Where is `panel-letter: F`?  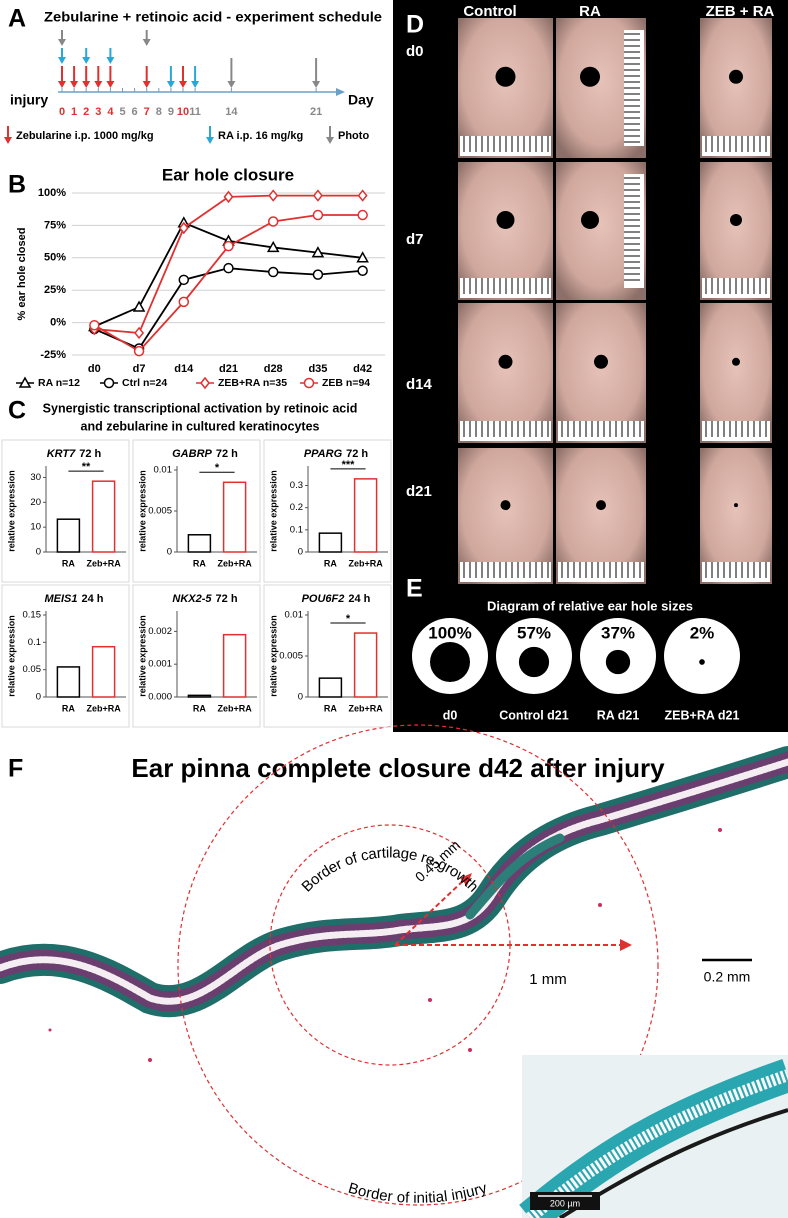
panel-letter: F is located at coordinates (15, 769).